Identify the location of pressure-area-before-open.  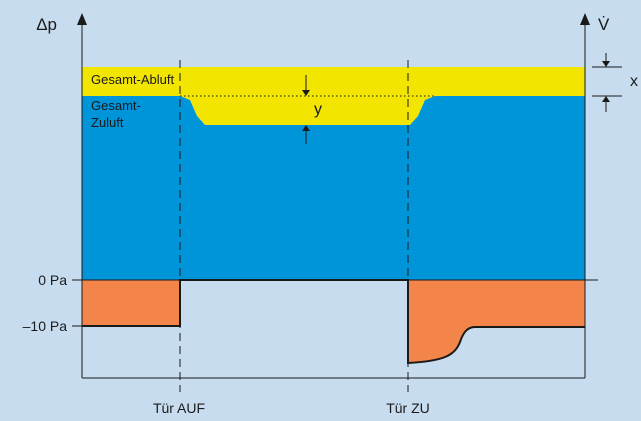
(131, 303).